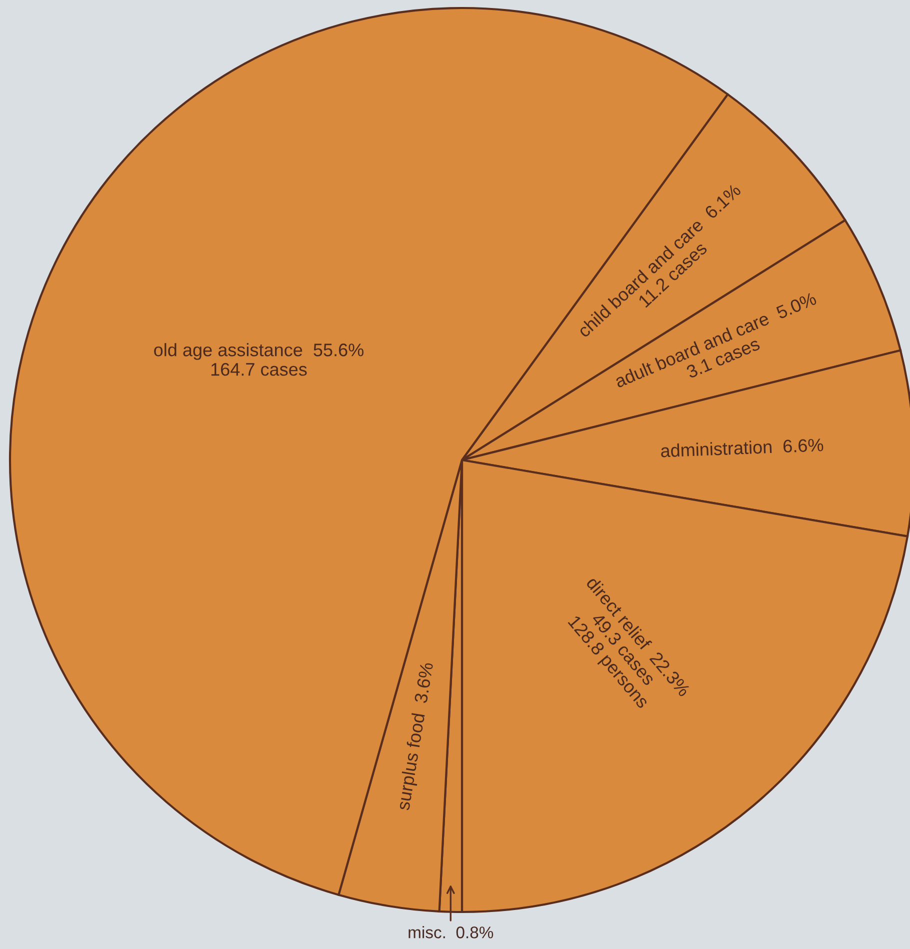 Image resolution: width=910 pixels, height=949 pixels. What do you see at coordinates (416, 737) in the screenshot?
I see `slice-label: surplus food 3.6%` at bounding box center [416, 737].